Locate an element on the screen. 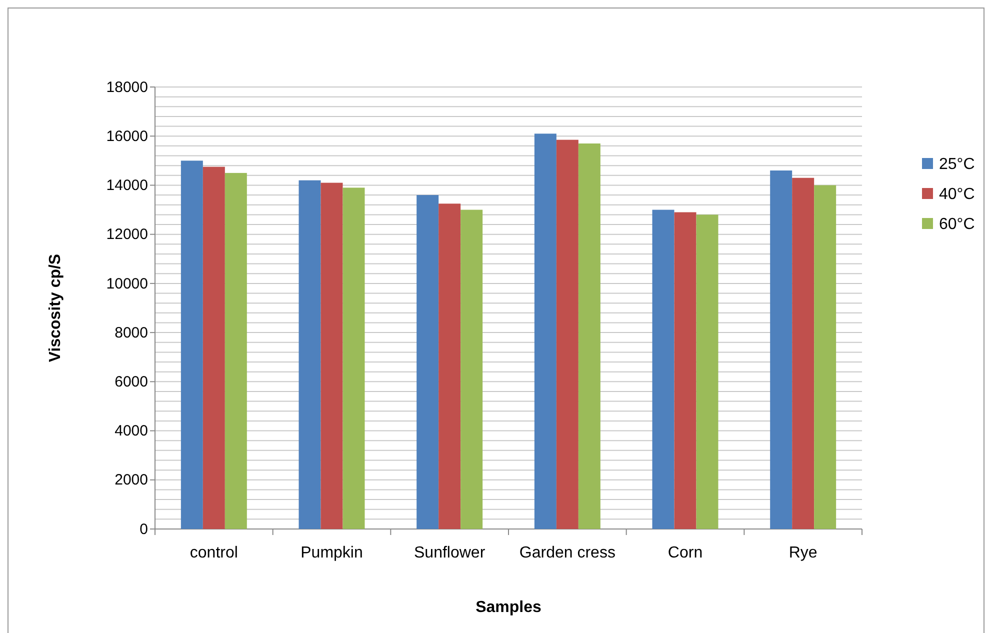  x-tick-label: Corn is located at coordinates (685, 553).